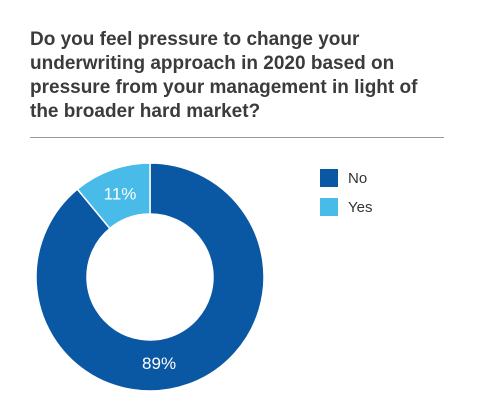 Image resolution: width=481 pixels, height=418 pixels. Describe the element at coordinates (159, 363) in the screenshot. I see `data-label-no: 89%` at that location.